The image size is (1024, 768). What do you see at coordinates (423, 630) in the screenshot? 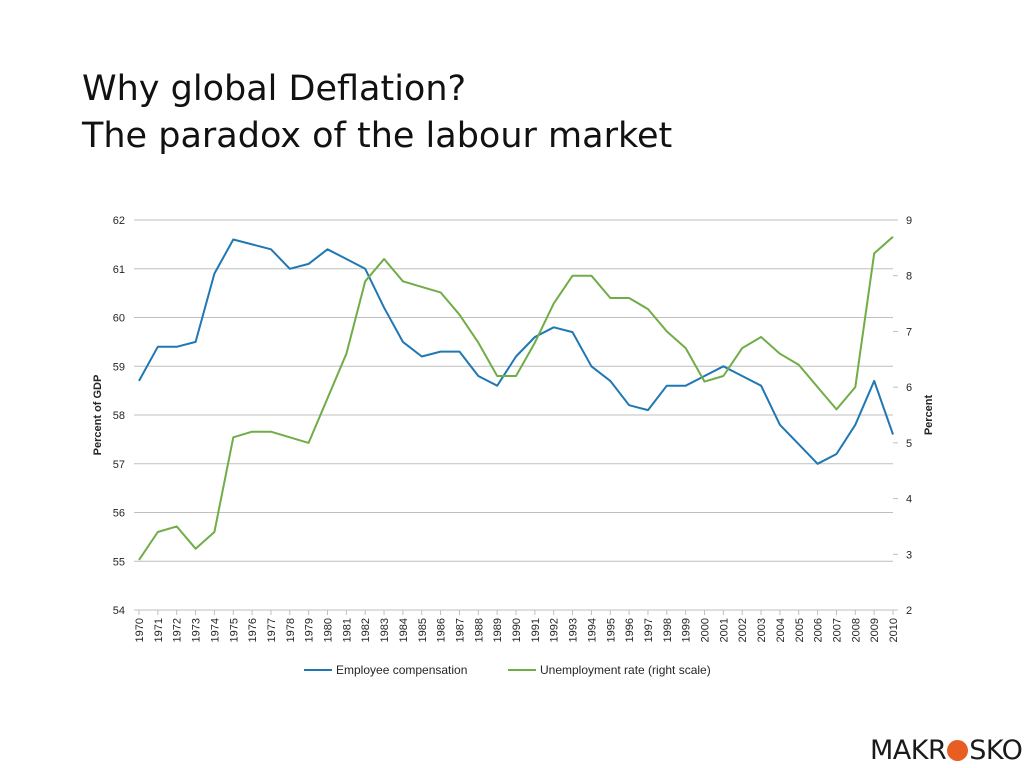
I see `x-tick-label: 1985` at bounding box center [423, 630].